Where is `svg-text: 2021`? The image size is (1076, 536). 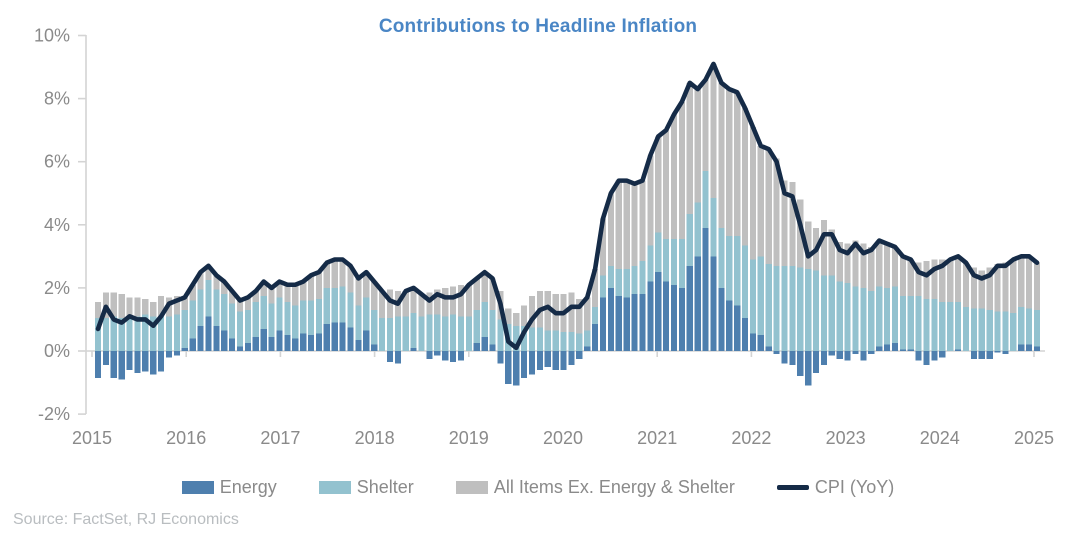 svg-text: 2021 is located at coordinates (657, 438).